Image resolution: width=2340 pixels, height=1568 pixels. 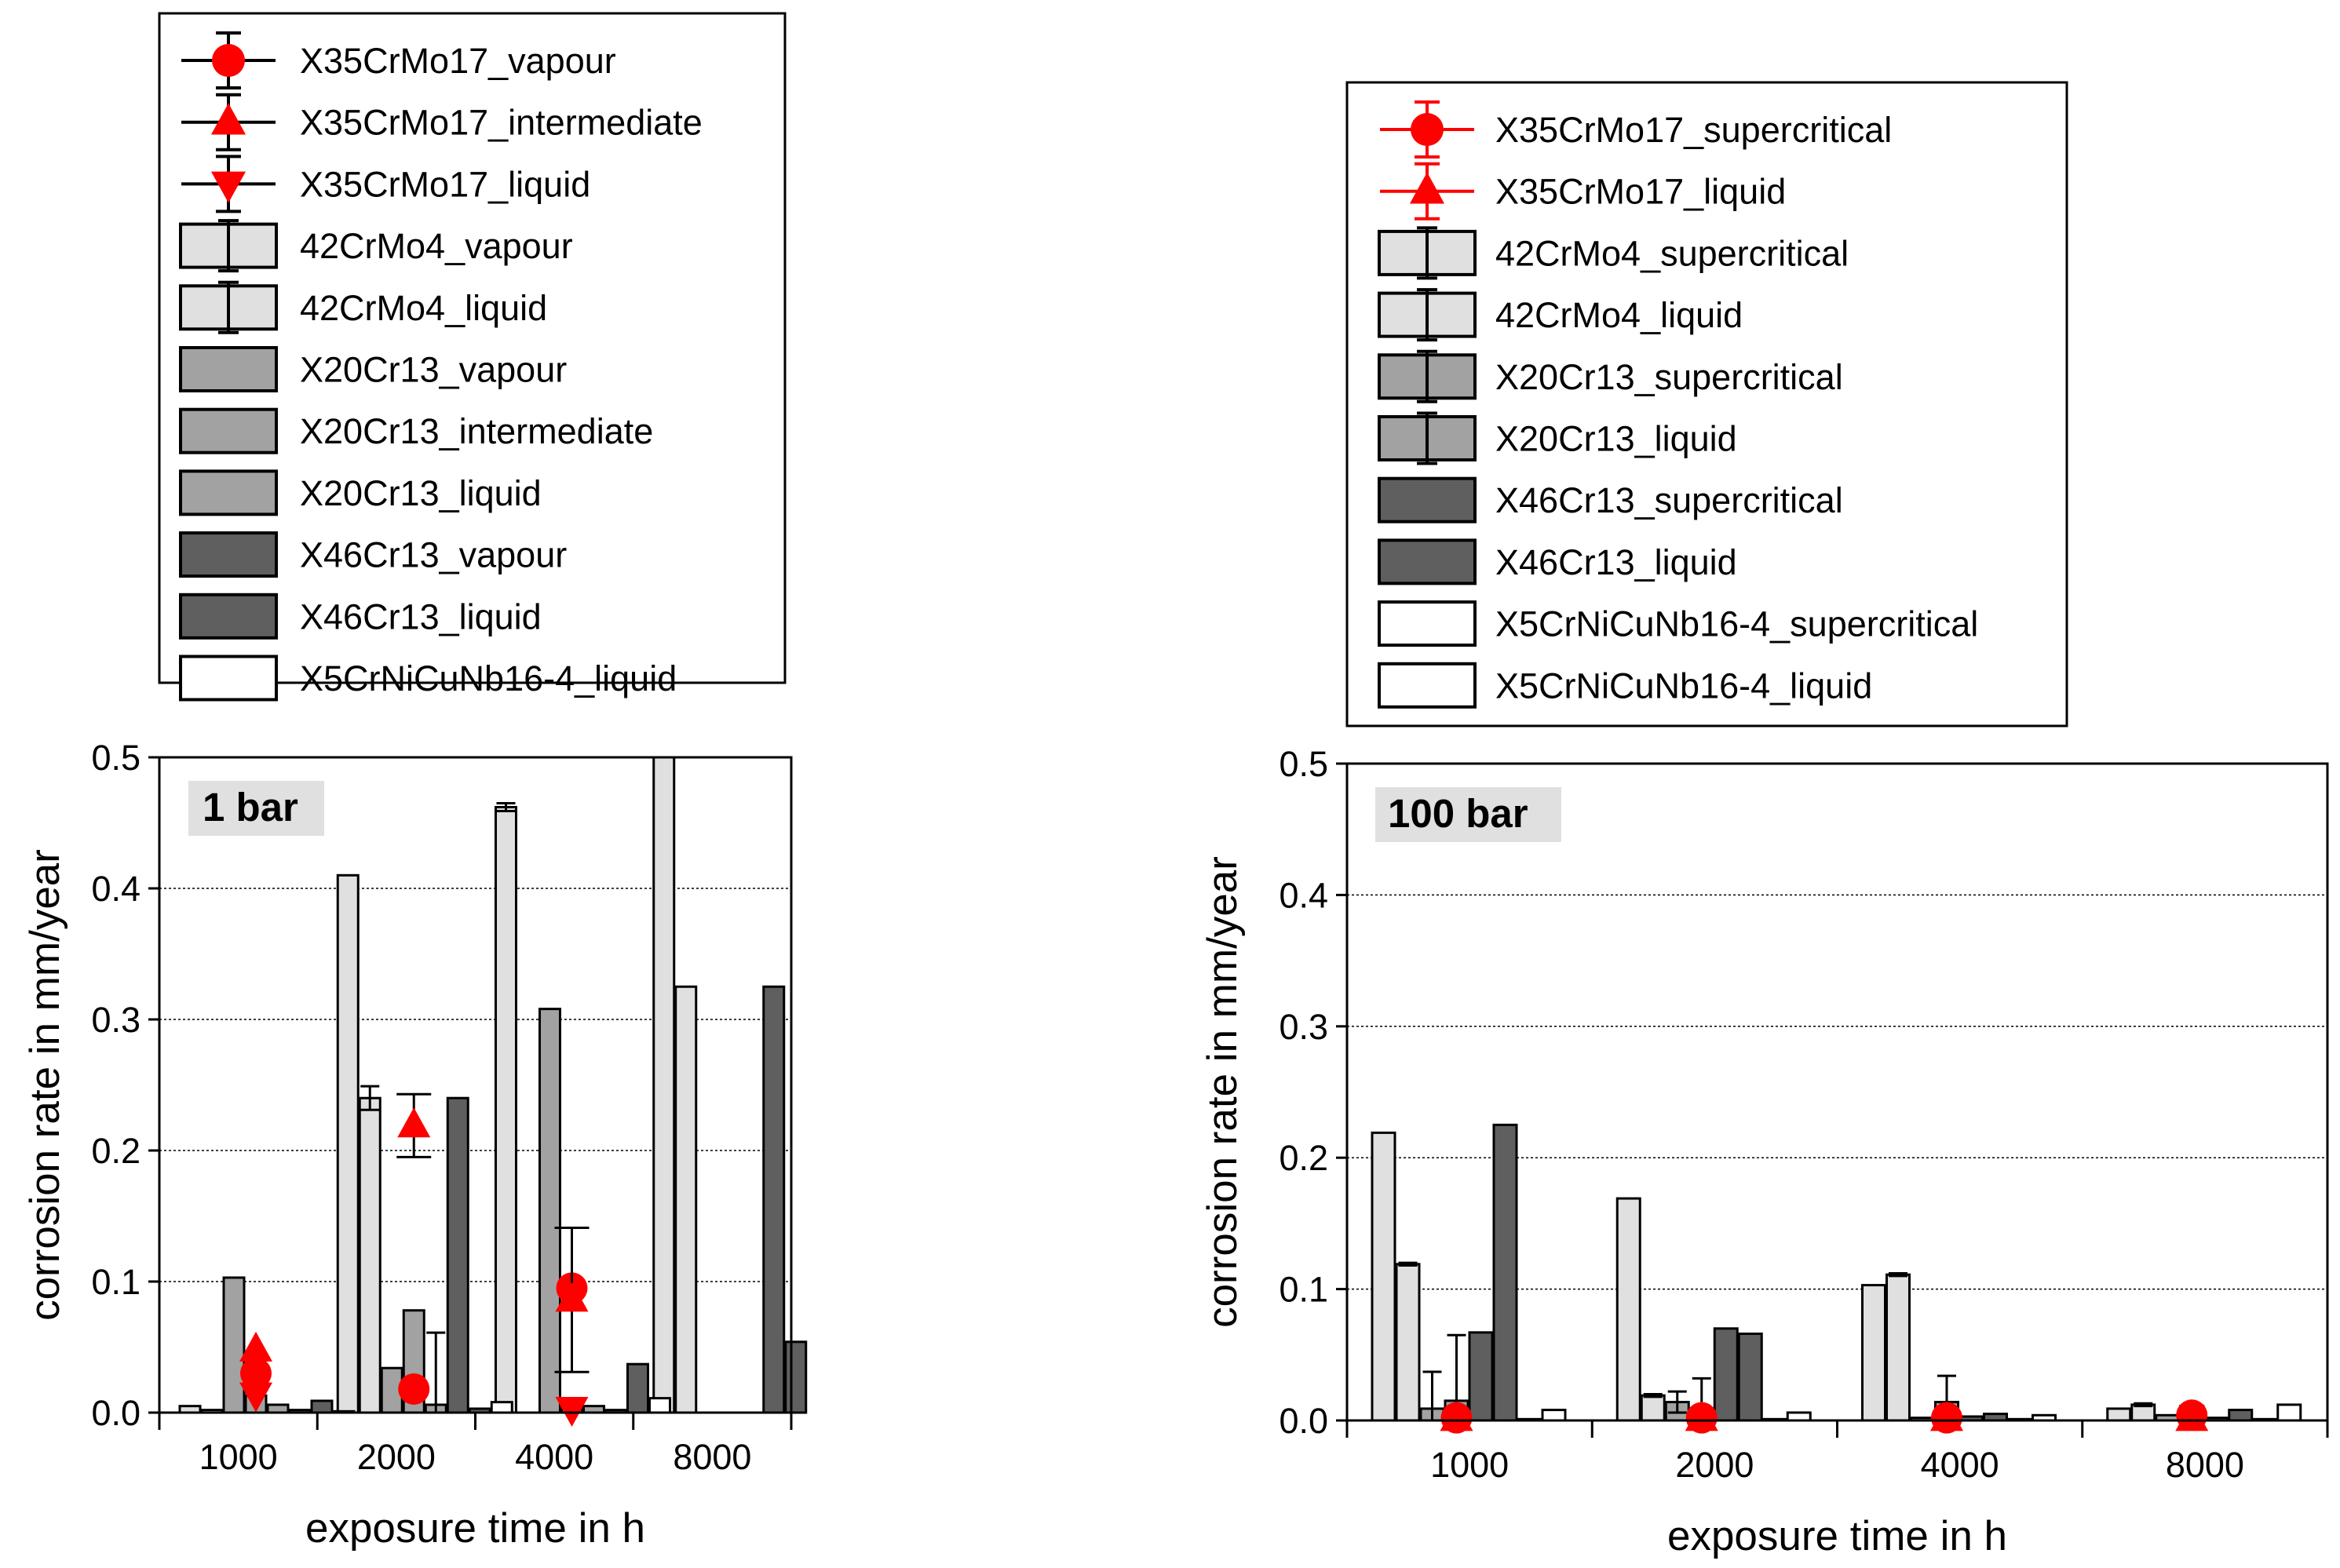 I want to click on legend-item: X46Cr13_supercritical, so click(x=1610, y=499).